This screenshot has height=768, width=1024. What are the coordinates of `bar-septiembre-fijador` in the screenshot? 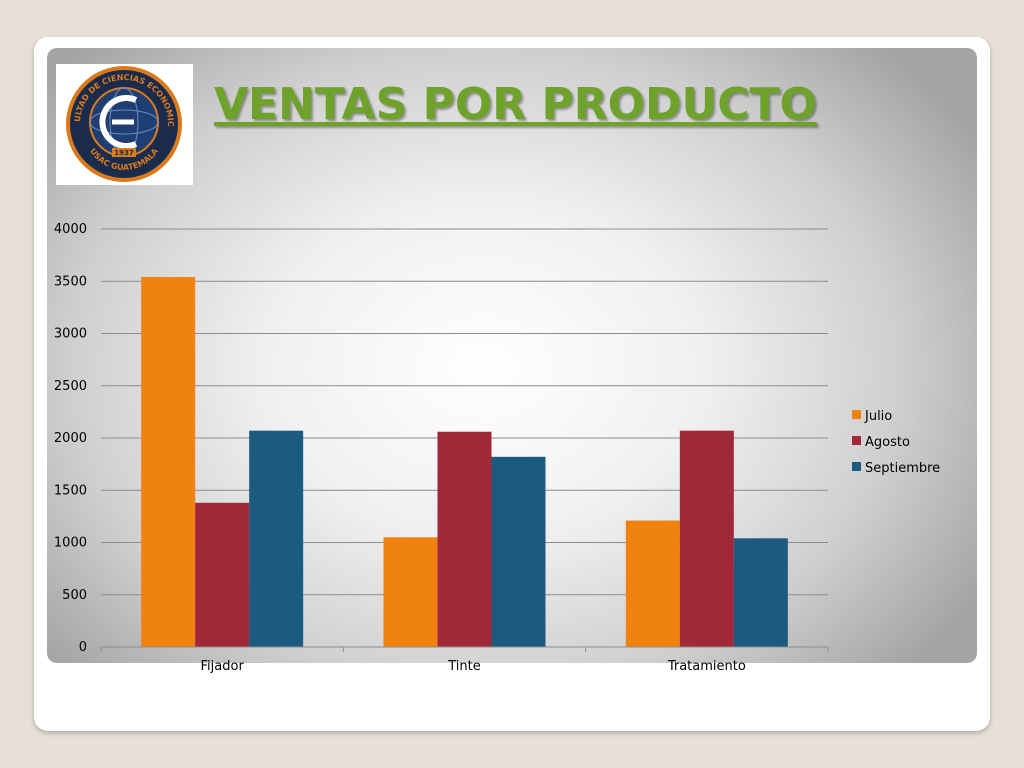 It's located at (276, 538).